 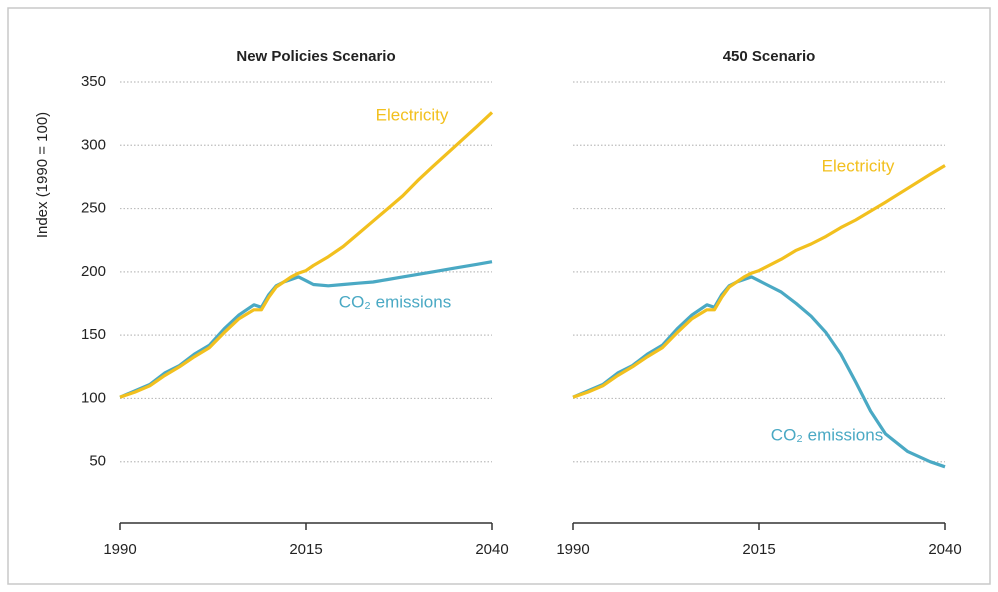 I want to click on chart-title: New Policies Scenario, so click(x=315, y=56).